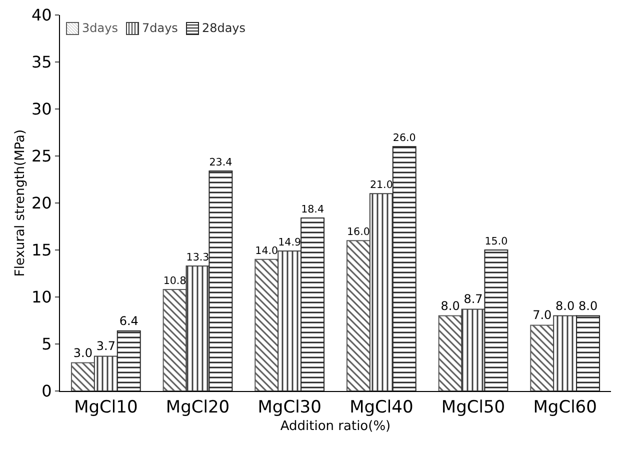  Describe the element at coordinates (160, 28) in the screenshot. I see `text: 7days` at that location.